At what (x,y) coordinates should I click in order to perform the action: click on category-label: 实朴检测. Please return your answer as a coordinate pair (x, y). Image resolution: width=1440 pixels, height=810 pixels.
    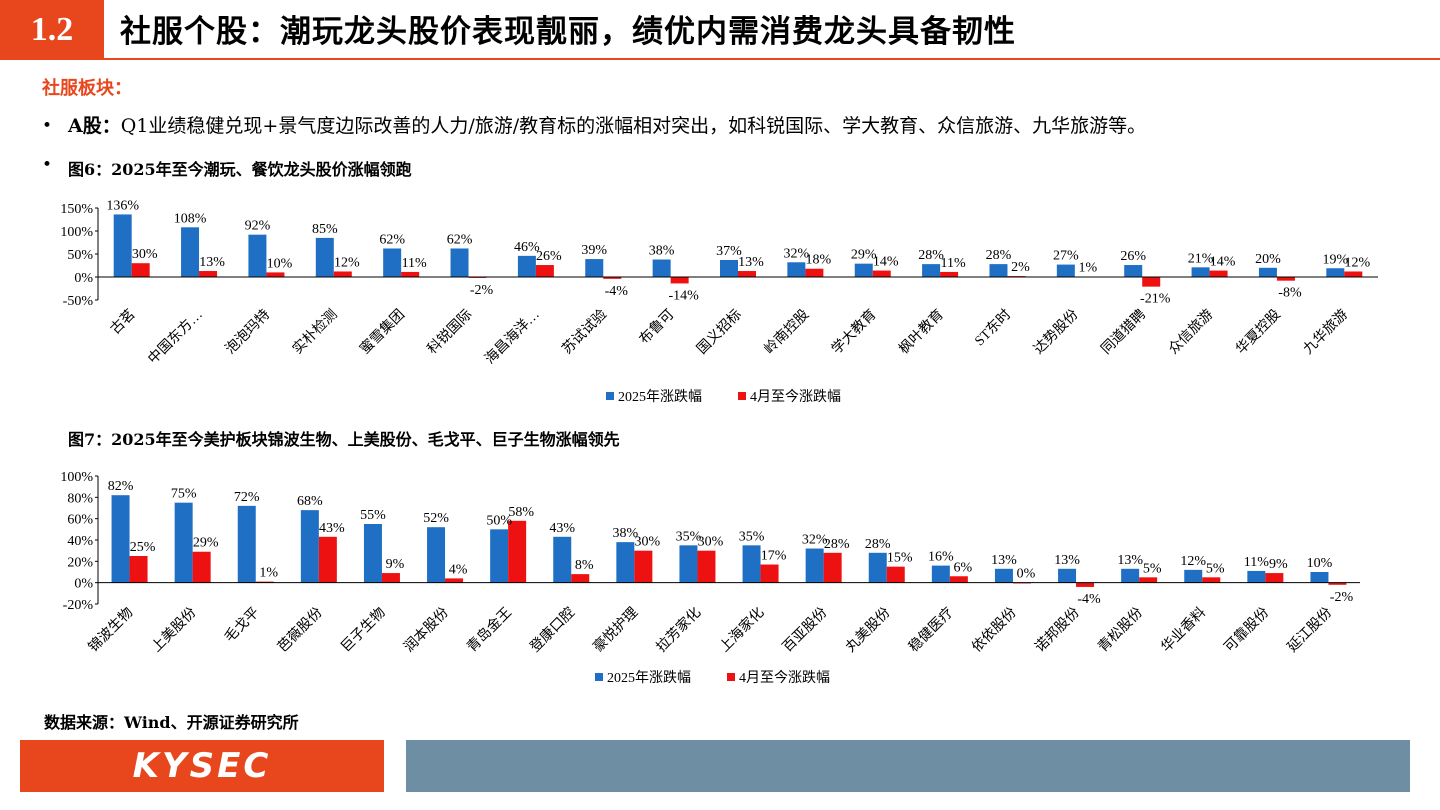
    Looking at the image, I should click on (315, 332).